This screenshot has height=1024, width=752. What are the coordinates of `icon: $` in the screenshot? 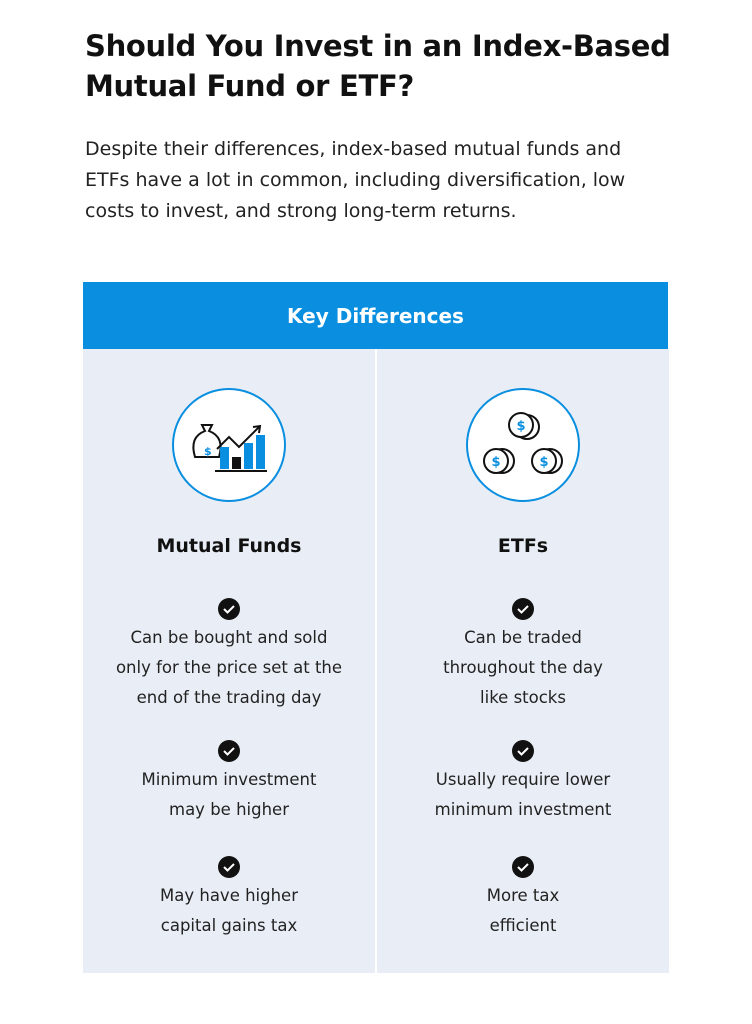 It's located at (229, 445).